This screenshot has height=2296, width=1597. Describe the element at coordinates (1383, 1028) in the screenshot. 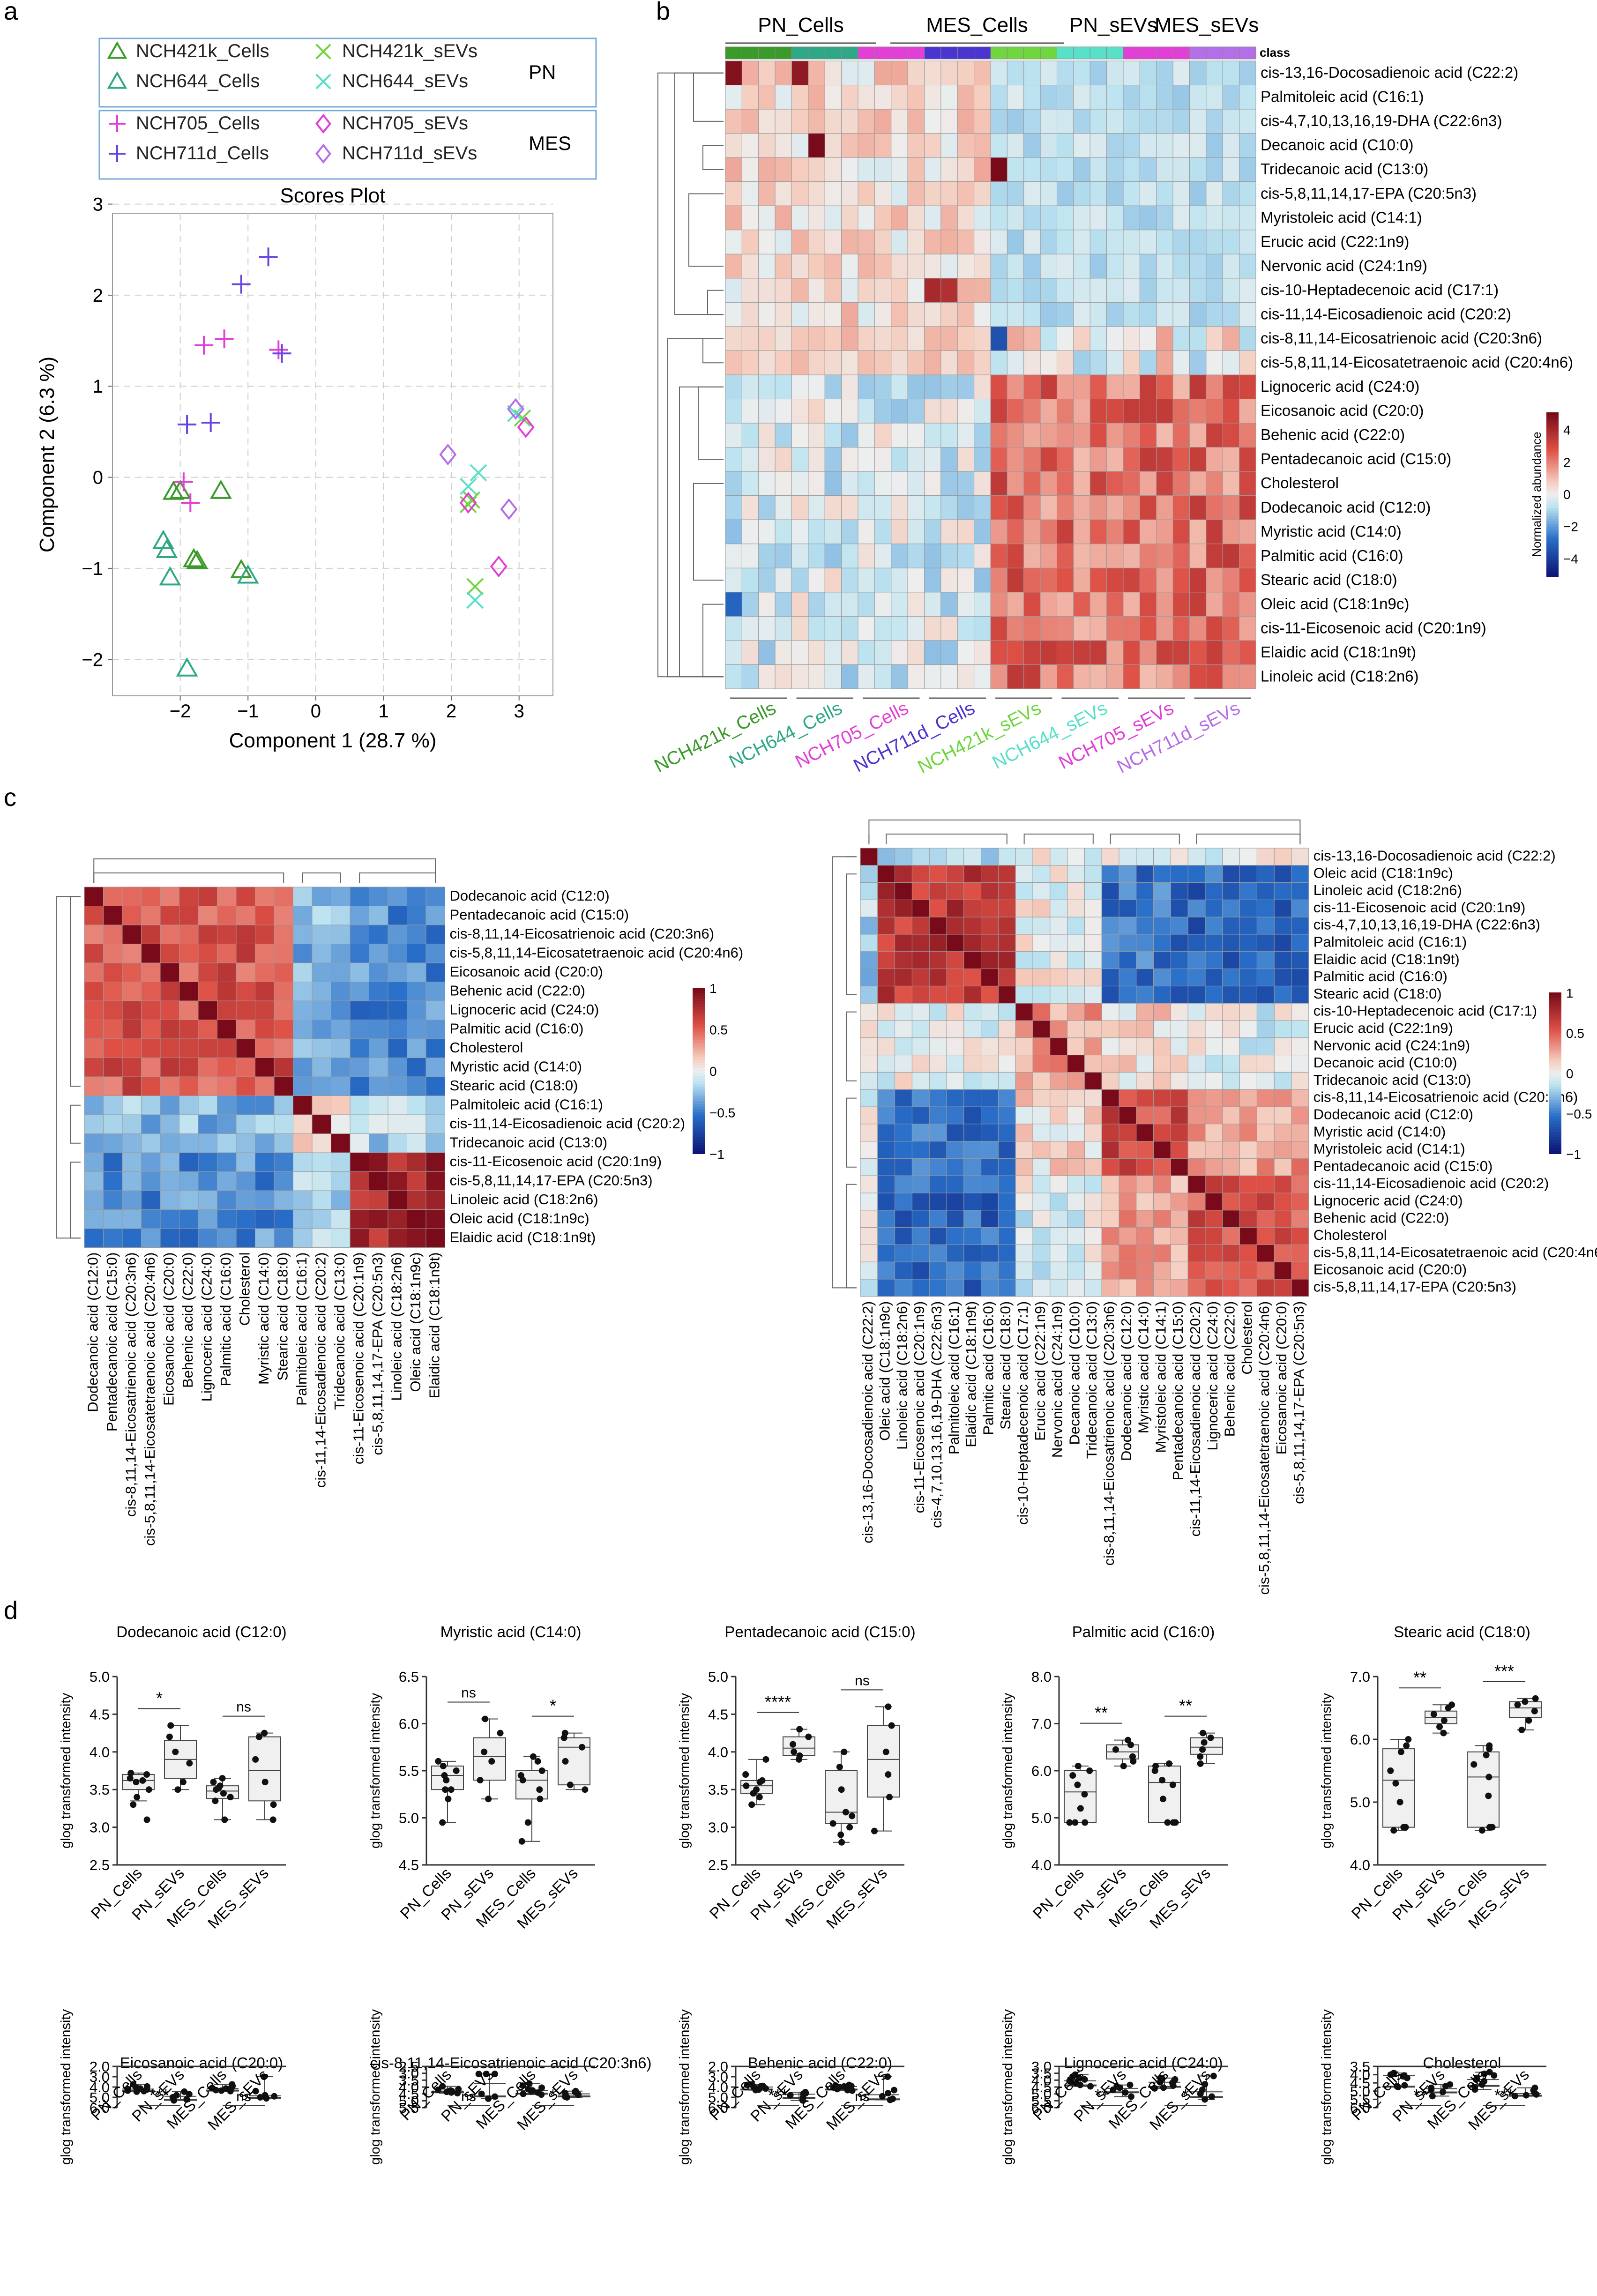

I see `corr-right-row-label: Erucic acid (C22:1n9)` at that location.